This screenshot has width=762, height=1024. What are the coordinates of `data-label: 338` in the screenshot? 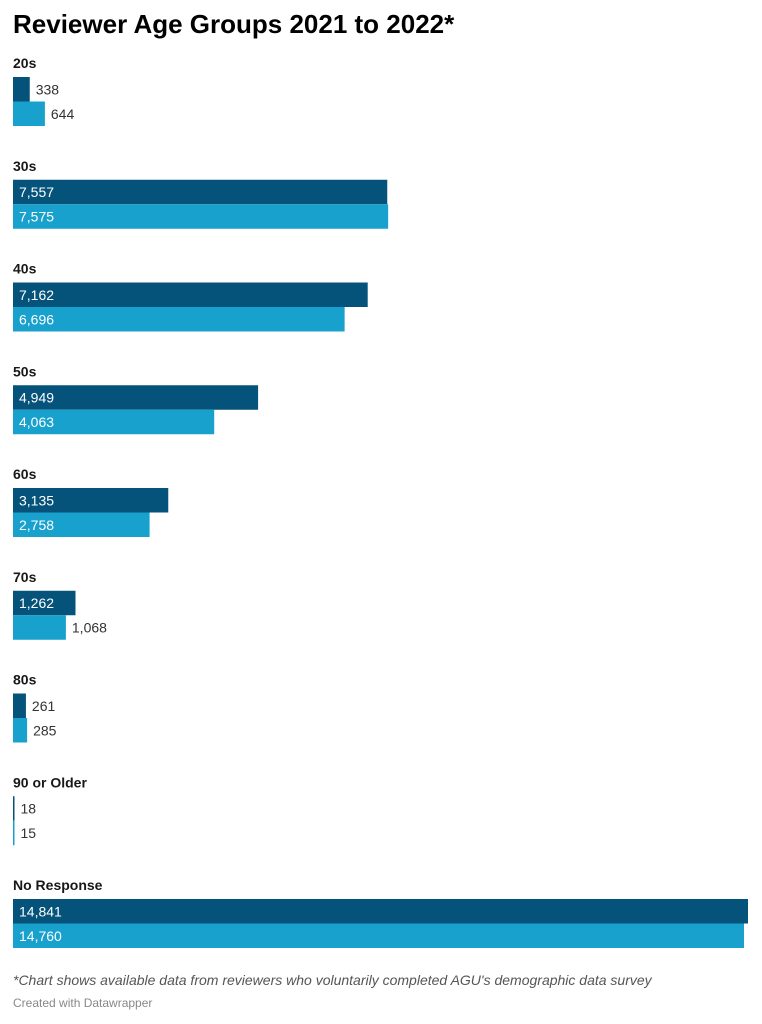 It's located at (48, 89).